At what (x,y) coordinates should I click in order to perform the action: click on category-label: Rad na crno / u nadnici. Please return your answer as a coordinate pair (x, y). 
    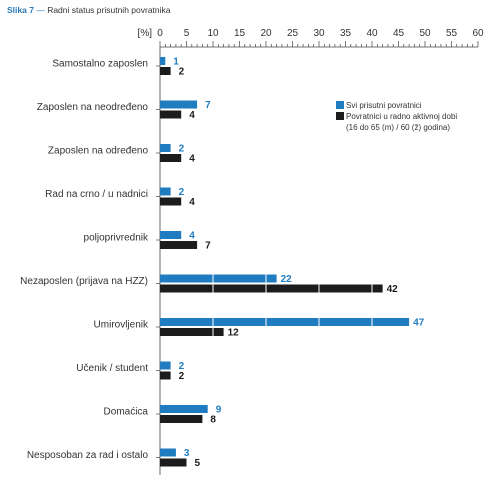
    Looking at the image, I should click on (96, 194).